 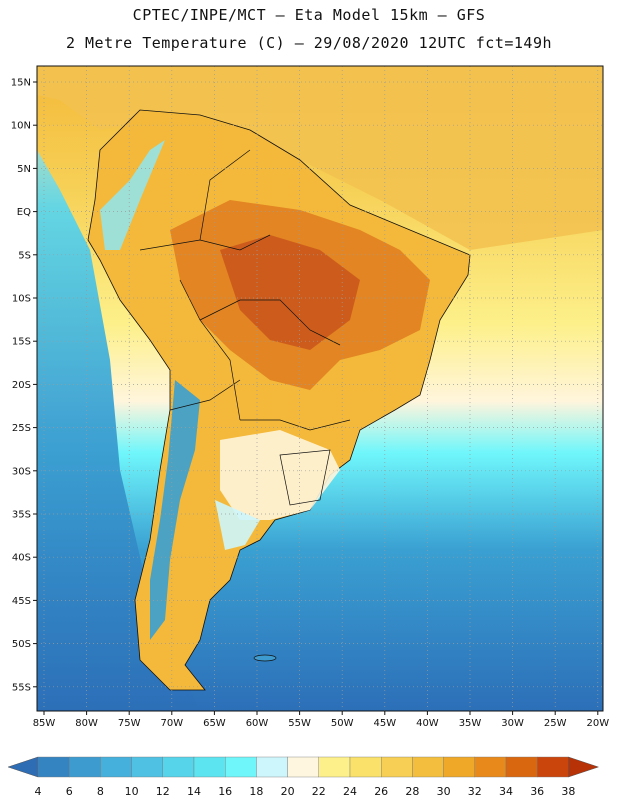 What do you see at coordinates (265, 658) in the screenshot?
I see `falkland-islands` at bounding box center [265, 658].